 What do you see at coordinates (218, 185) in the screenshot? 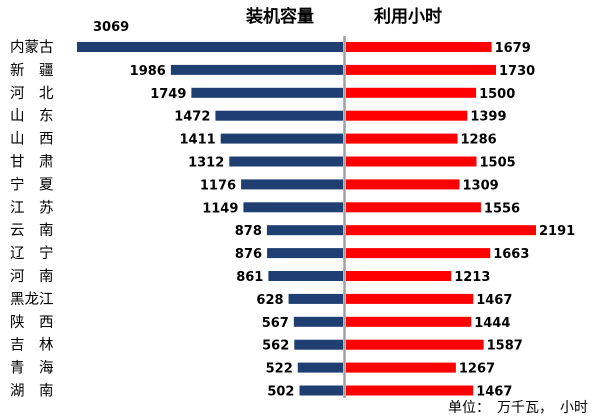
I see `capacity-value-label: 1176` at bounding box center [218, 185].